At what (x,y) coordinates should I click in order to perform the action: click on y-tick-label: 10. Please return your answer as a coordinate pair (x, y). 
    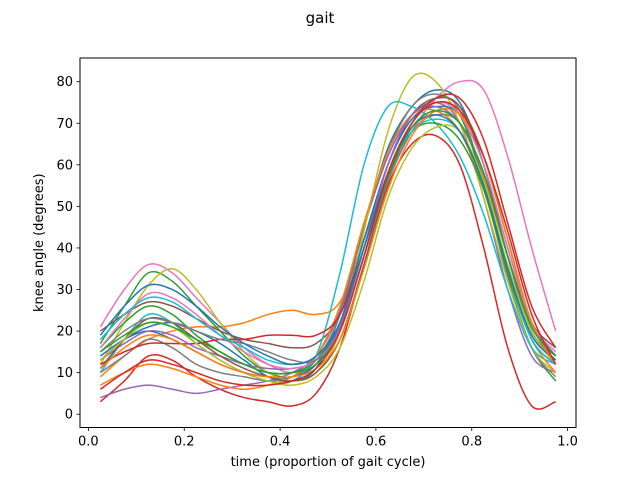
    Looking at the image, I should click on (64, 373).